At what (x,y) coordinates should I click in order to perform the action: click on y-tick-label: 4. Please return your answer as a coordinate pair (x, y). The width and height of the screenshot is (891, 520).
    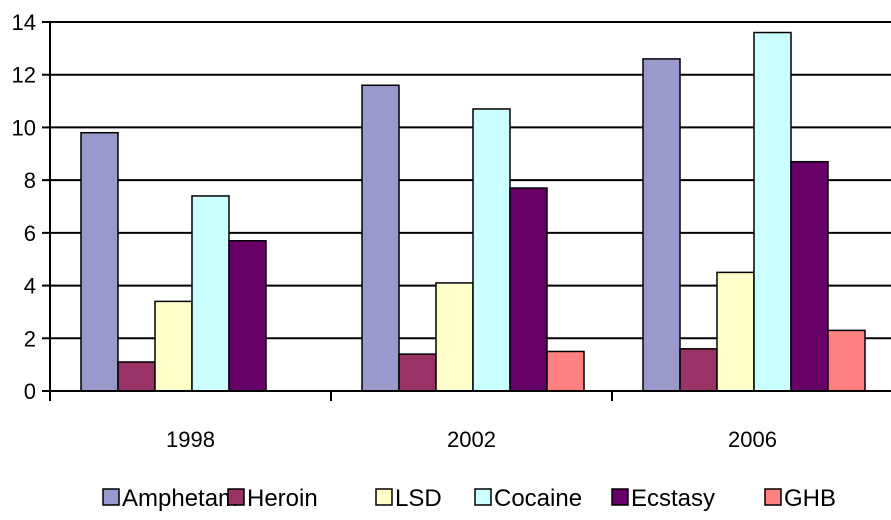
    Looking at the image, I should click on (30, 286).